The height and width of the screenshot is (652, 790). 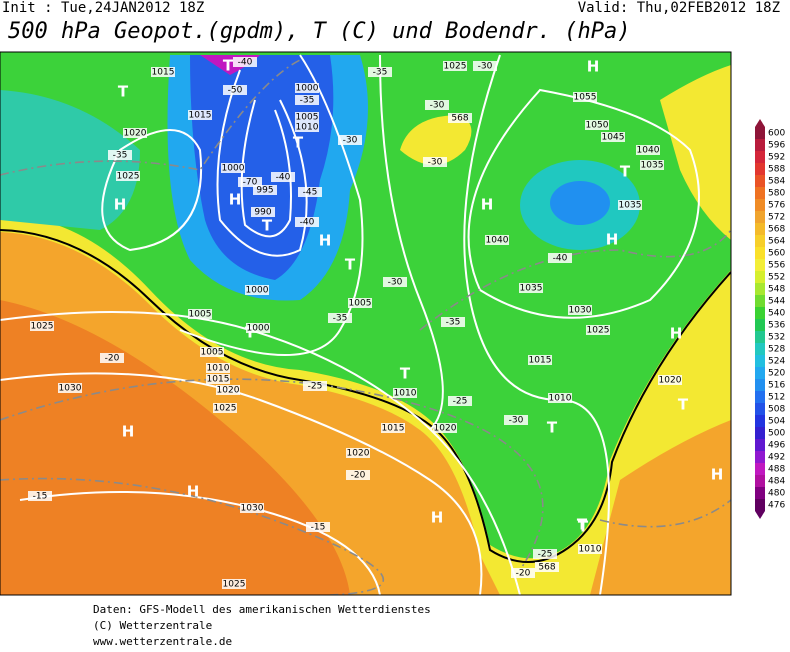 What do you see at coordinates (776, 254) in the screenshot?
I see `colorbar-label: 560` at bounding box center [776, 254].